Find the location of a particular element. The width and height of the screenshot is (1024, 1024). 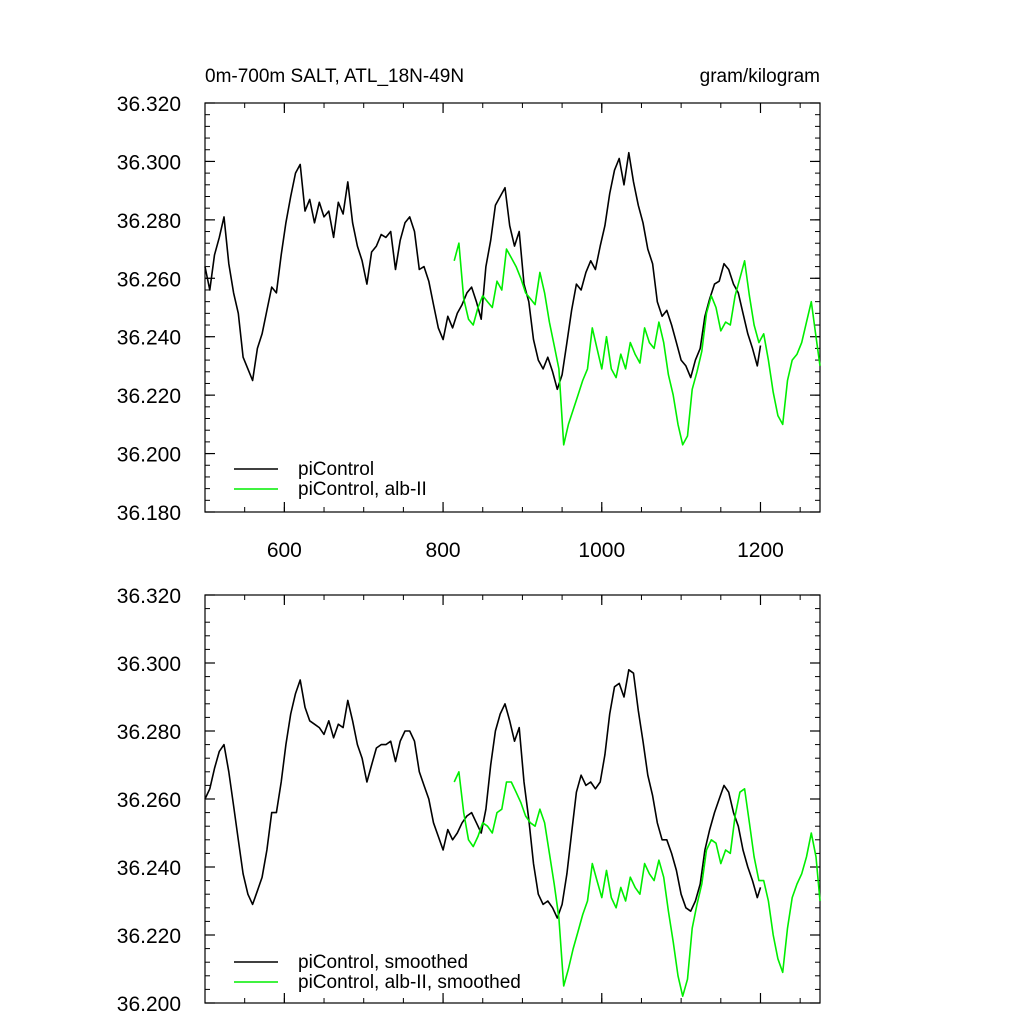

top-y-tick-label: 36.180 is located at coordinates (149, 513).